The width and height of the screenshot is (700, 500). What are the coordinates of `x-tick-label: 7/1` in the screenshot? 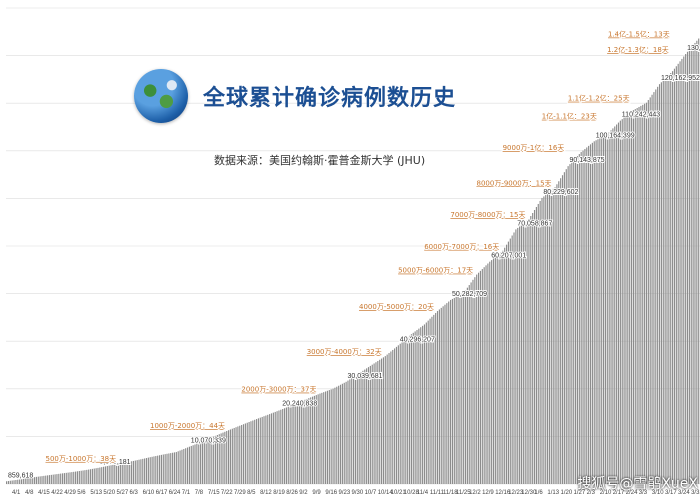 It's located at (186, 493).